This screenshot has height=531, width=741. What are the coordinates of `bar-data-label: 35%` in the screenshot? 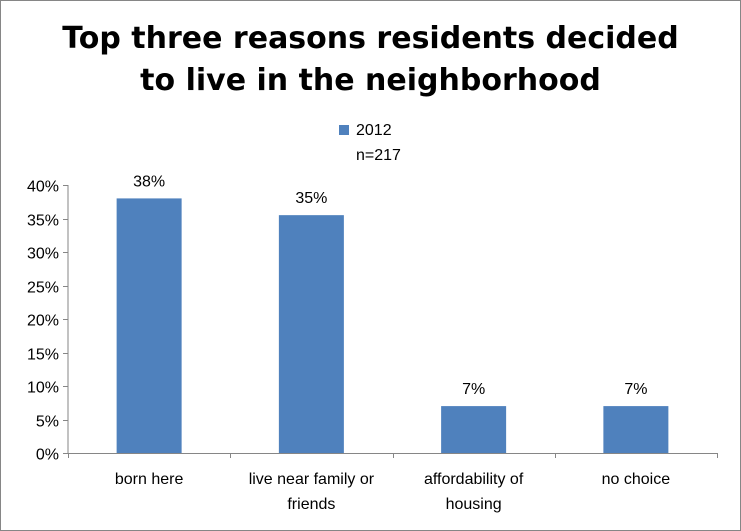 It's located at (311, 198).